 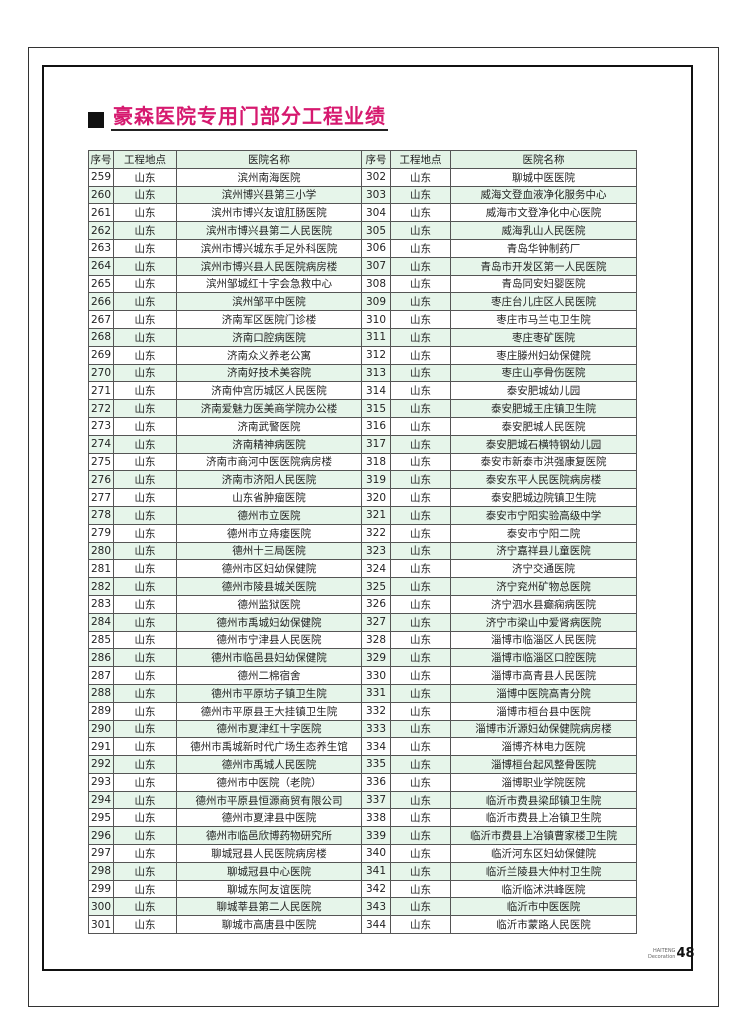 I want to click on cell-hospital: 德州市夏津县中医院, so click(x=269, y=818).